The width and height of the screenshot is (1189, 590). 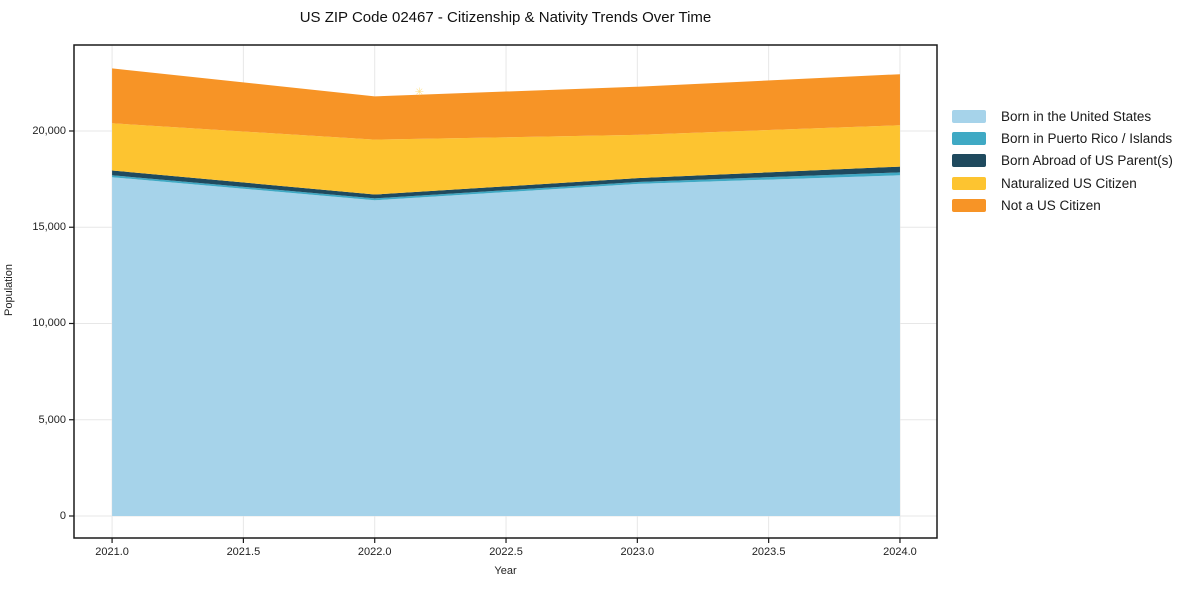 I want to click on x-axis-label: Year, so click(x=505, y=571).